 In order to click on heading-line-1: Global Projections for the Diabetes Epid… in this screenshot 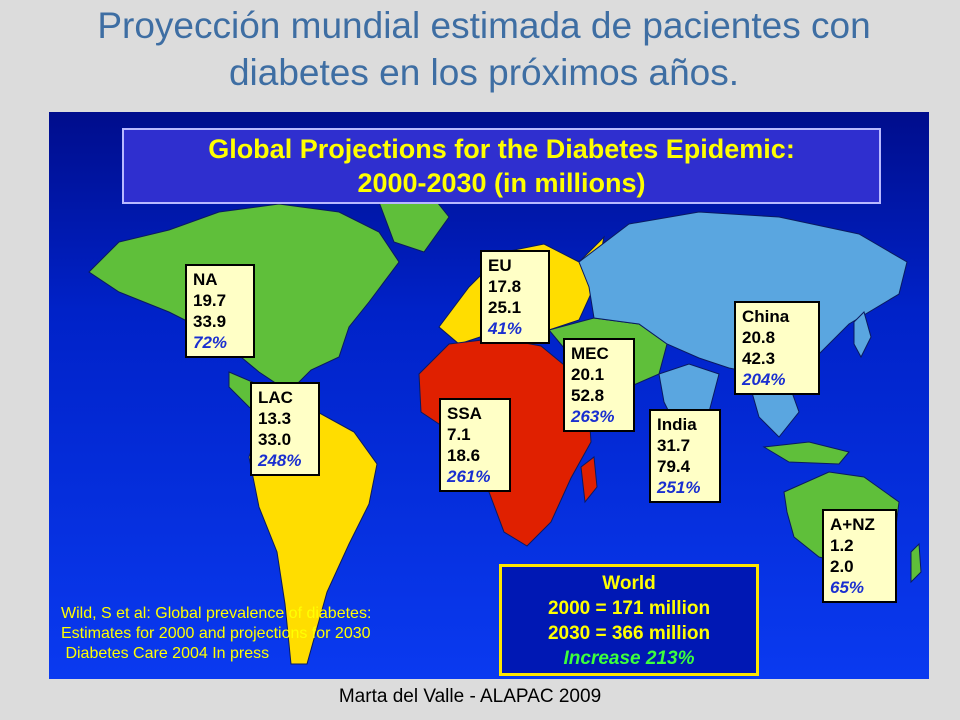, I will do `click(501, 149)`.